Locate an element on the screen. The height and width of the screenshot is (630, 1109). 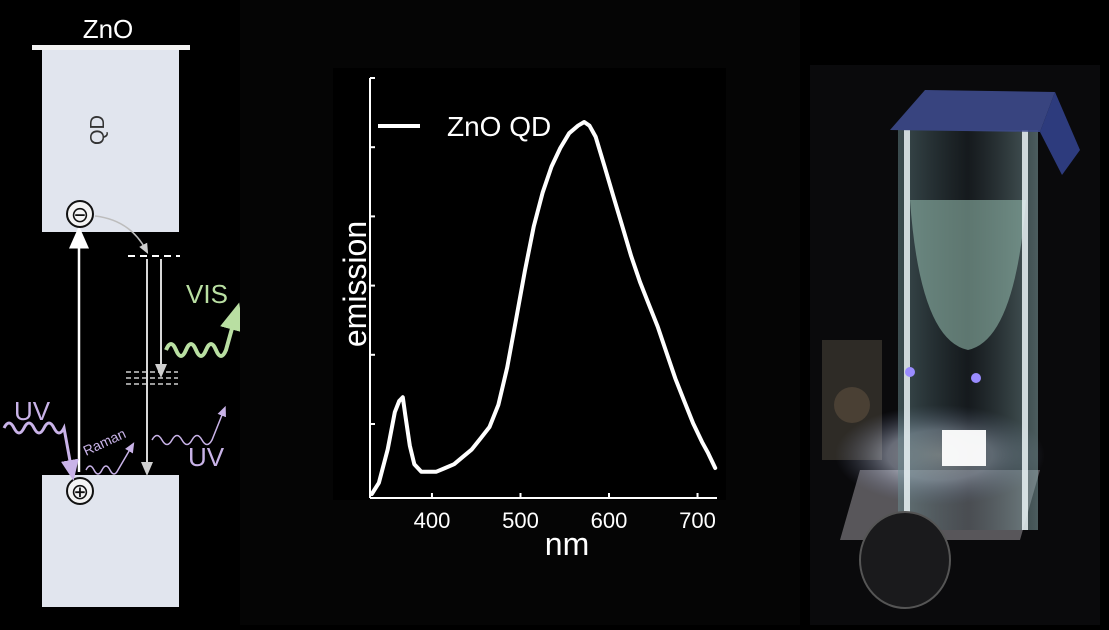
cuvette-cap-side is located at coordinates (1060, 133).